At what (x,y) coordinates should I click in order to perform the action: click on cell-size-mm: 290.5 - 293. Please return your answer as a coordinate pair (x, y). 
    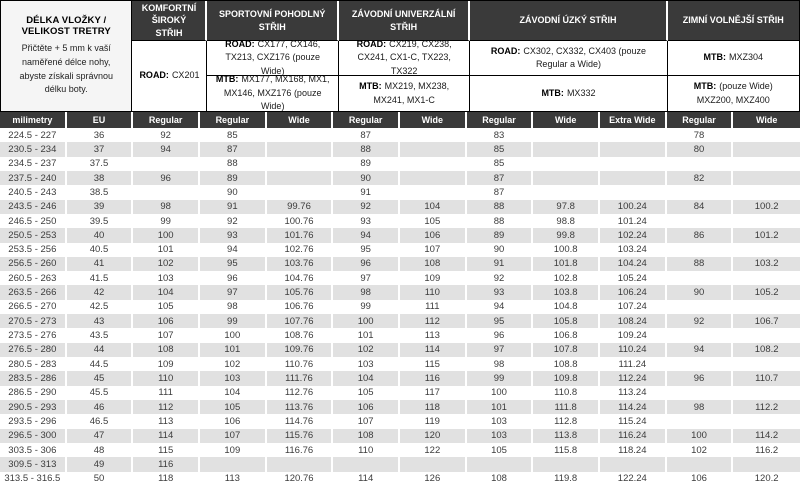
    Looking at the image, I should click on (33, 407).